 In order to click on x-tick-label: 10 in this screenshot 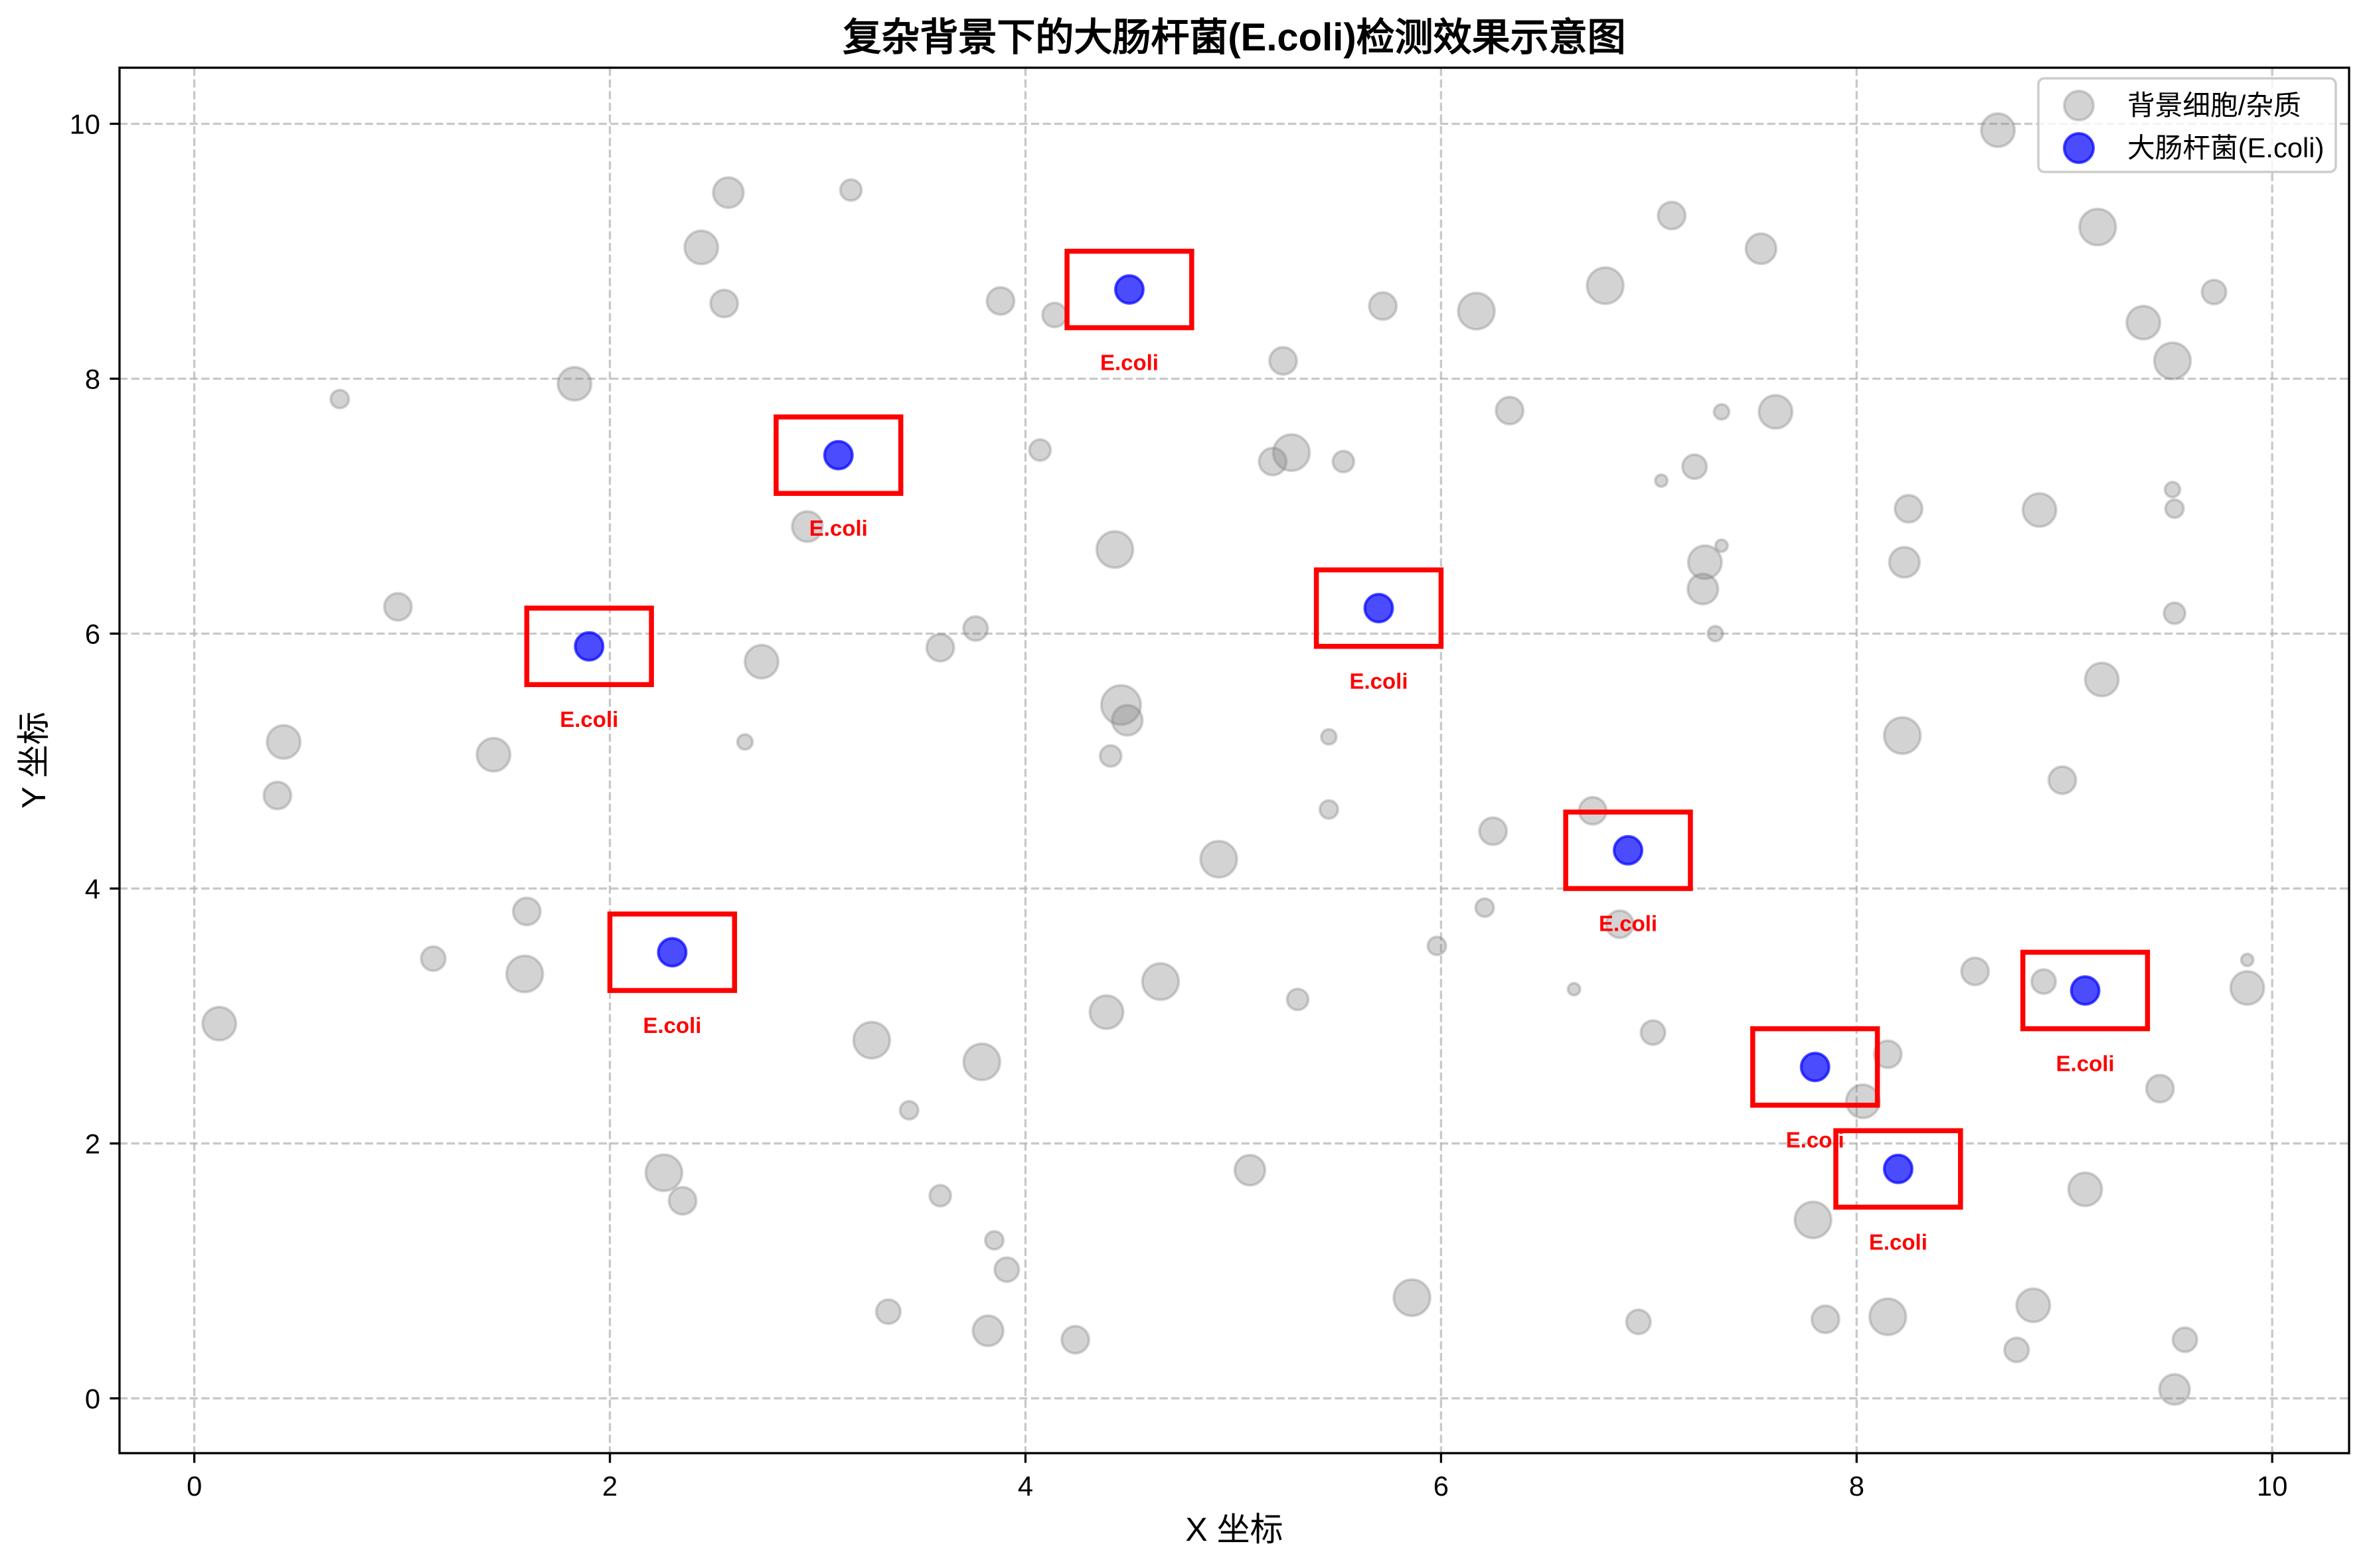, I will do `click(2272, 1486)`.